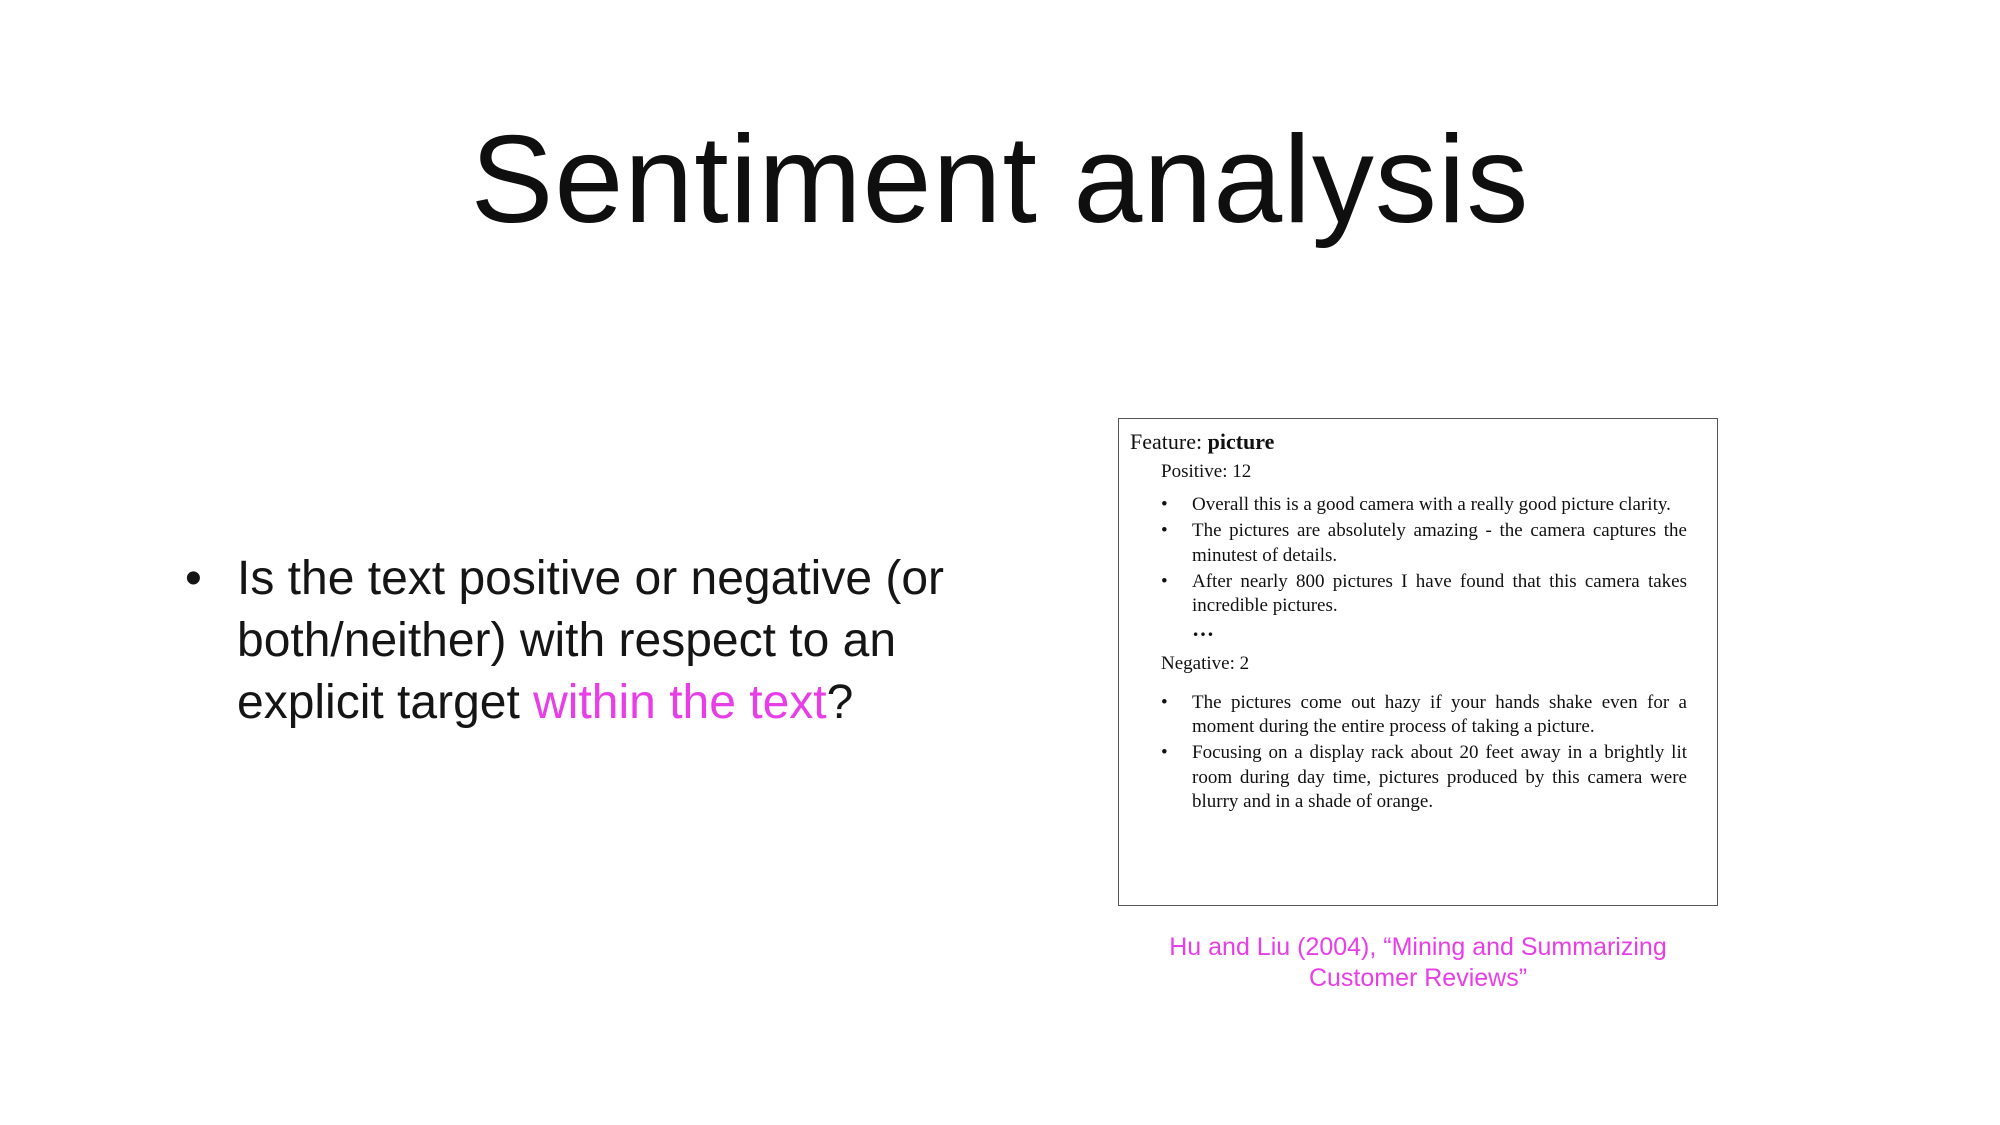 This screenshot has width=2000, height=1125. I want to click on negative-count: Negative: 2, so click(1205, 663).